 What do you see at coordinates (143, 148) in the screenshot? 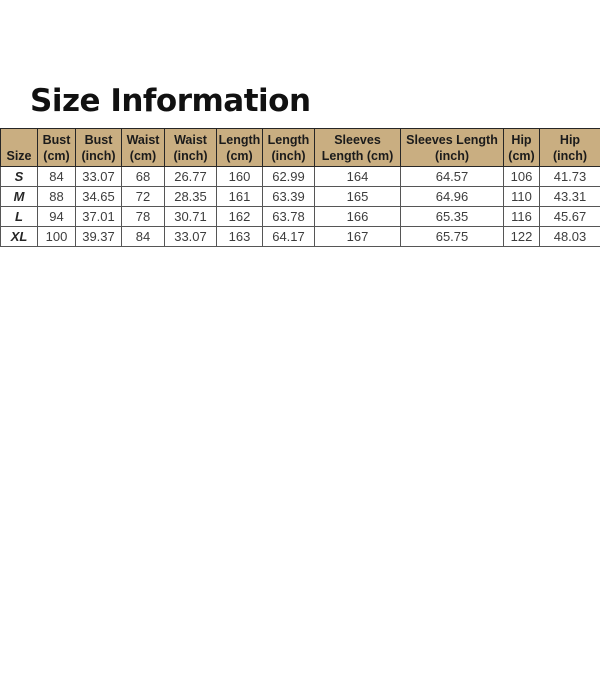
I see `column-header-waist-cm: Waist (cm)` at bounding box center [143, 148].